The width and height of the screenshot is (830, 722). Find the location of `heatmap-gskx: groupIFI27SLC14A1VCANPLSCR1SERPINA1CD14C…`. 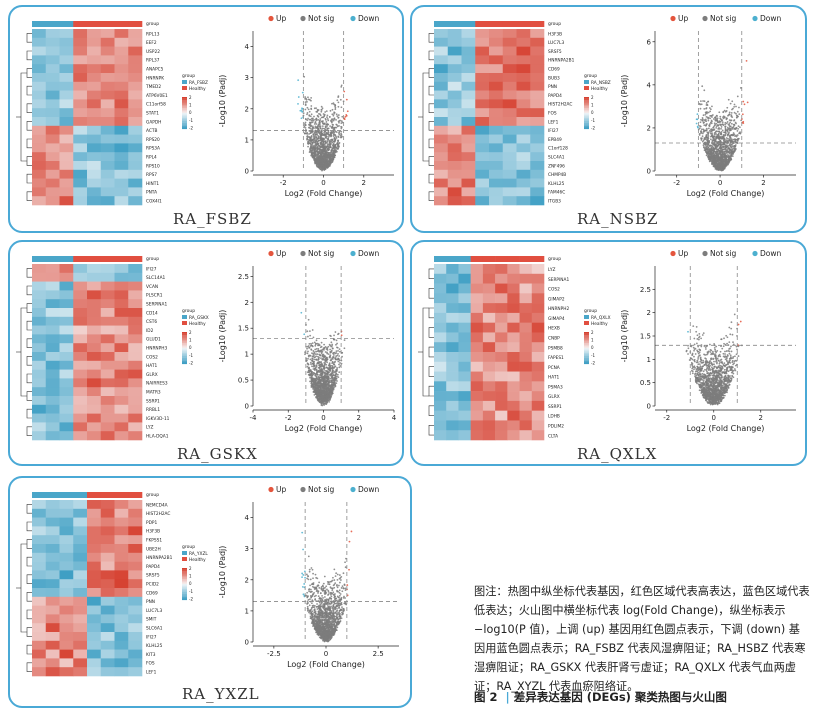

heatmap-gskx: groupIFI27SLC14A1VCANPLSCR1SERPINA1CD14C… is located at coordinates (112, 348).